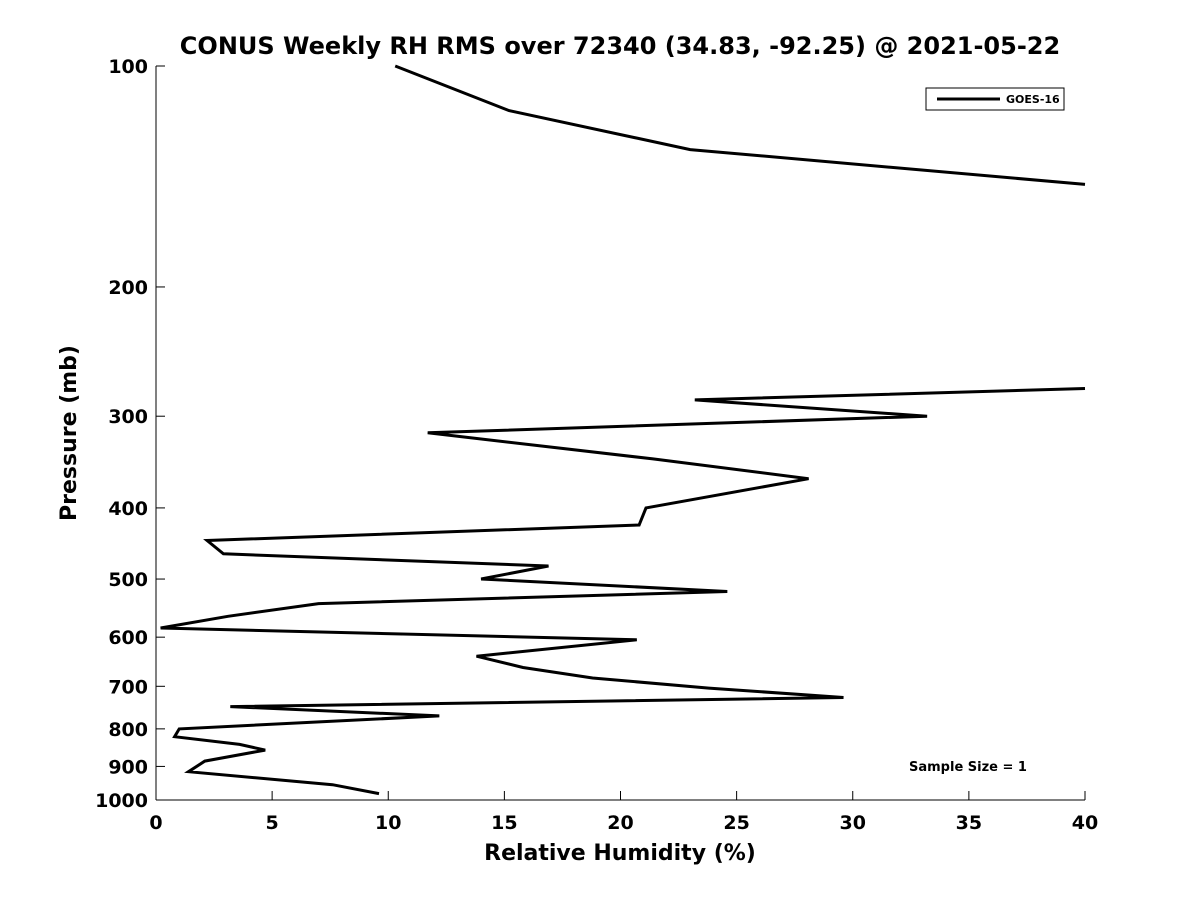 Image resolution: width=1200 pixels, height=900 pixels. What do you see at coordinates (504, 823) in the screenshot?
I see `x-tick-label: 15` at bounding box center [504, 823].